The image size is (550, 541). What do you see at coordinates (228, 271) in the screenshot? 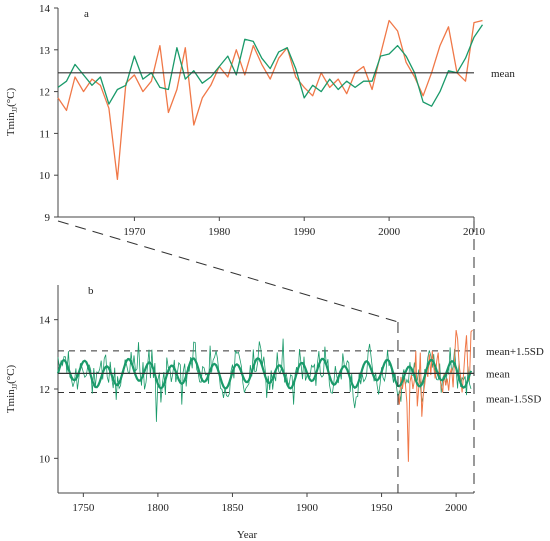
I see `zoom-connector-left` at bounding box center [228, 271].